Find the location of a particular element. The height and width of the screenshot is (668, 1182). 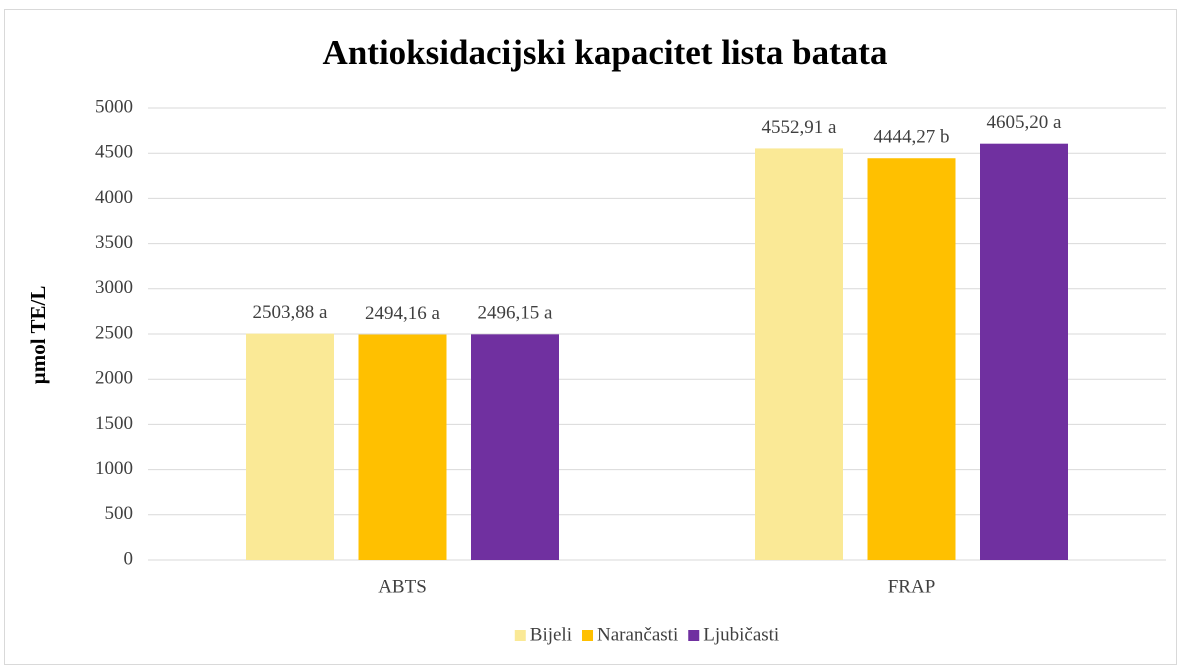

y-tick-label: 2500 is located at coordinates (114, 332).